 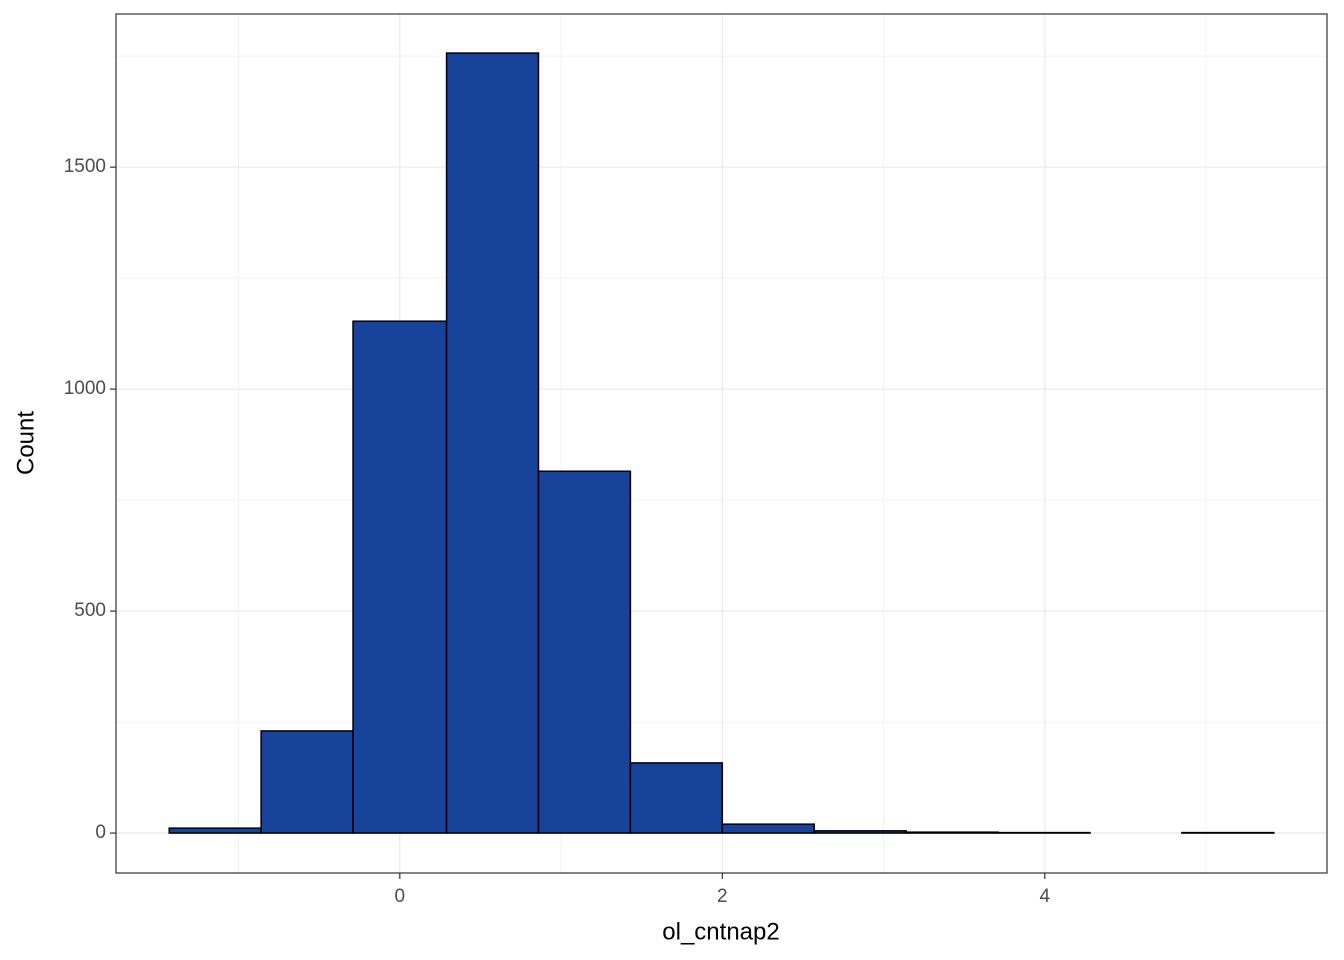 I want to click on x-tick-label: 0, so click(x=400, y=896).